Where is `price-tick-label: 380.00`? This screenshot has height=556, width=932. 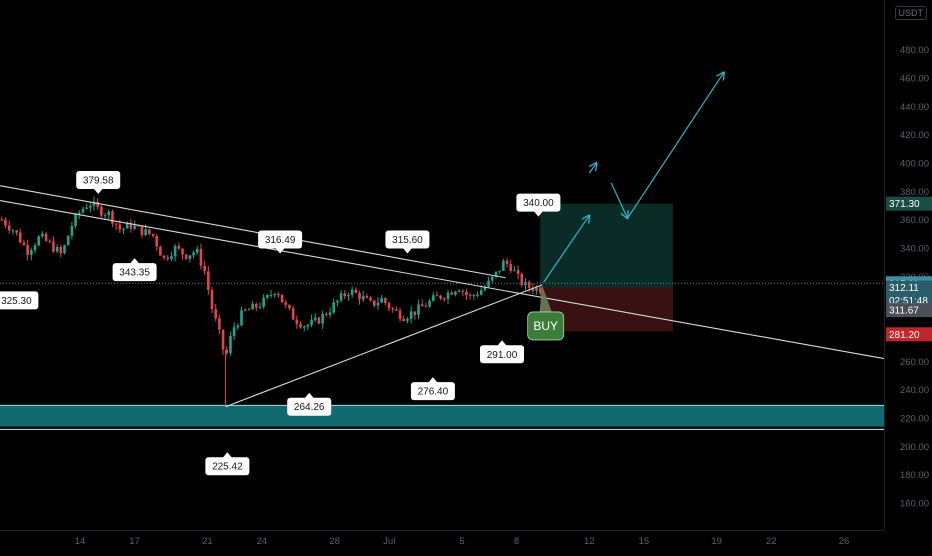 price-tick-label: 380.00 is located at coordinates (914, 192).